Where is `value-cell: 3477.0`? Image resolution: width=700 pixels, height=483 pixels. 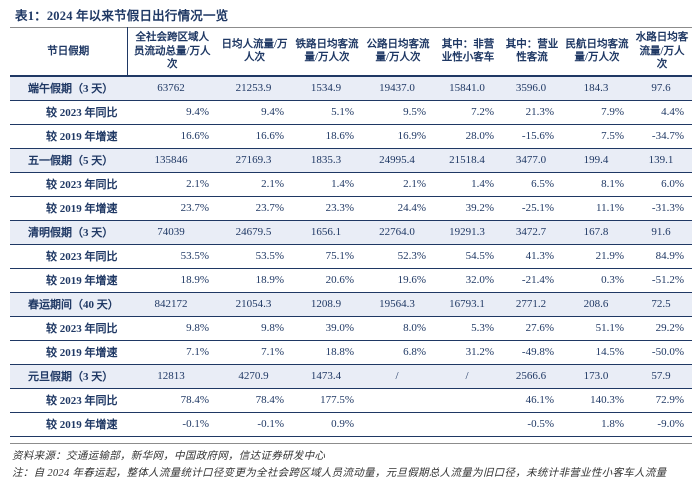 value-cell: 3477.0 is located at coordinates (532, 160).